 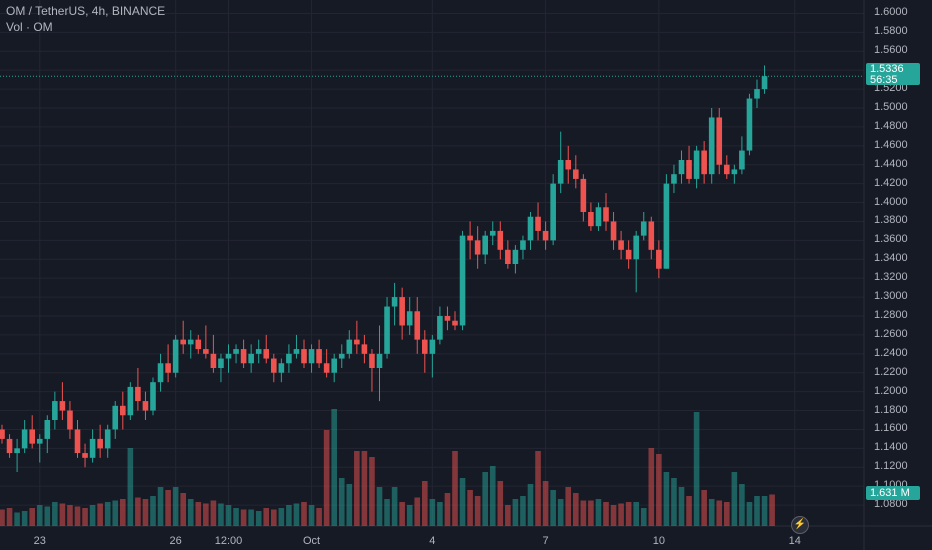 What do you see at coordinates (891, 125) in the screenshot?
I see `price-tick-label: 1.4800` at bounding box center [891, 125].